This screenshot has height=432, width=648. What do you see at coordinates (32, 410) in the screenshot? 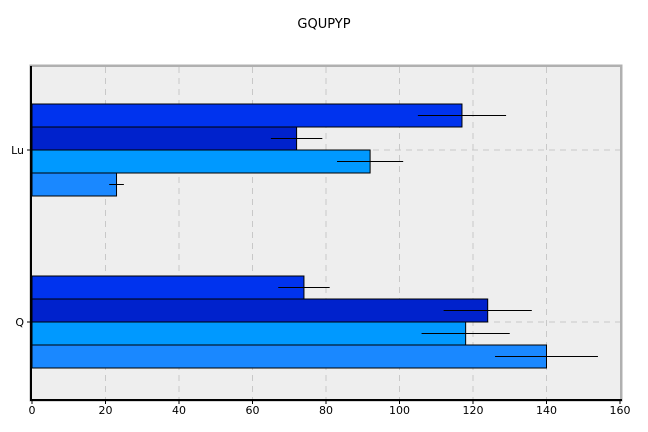
I see `x-tick-label: 0` at bounding box center [32, 410].